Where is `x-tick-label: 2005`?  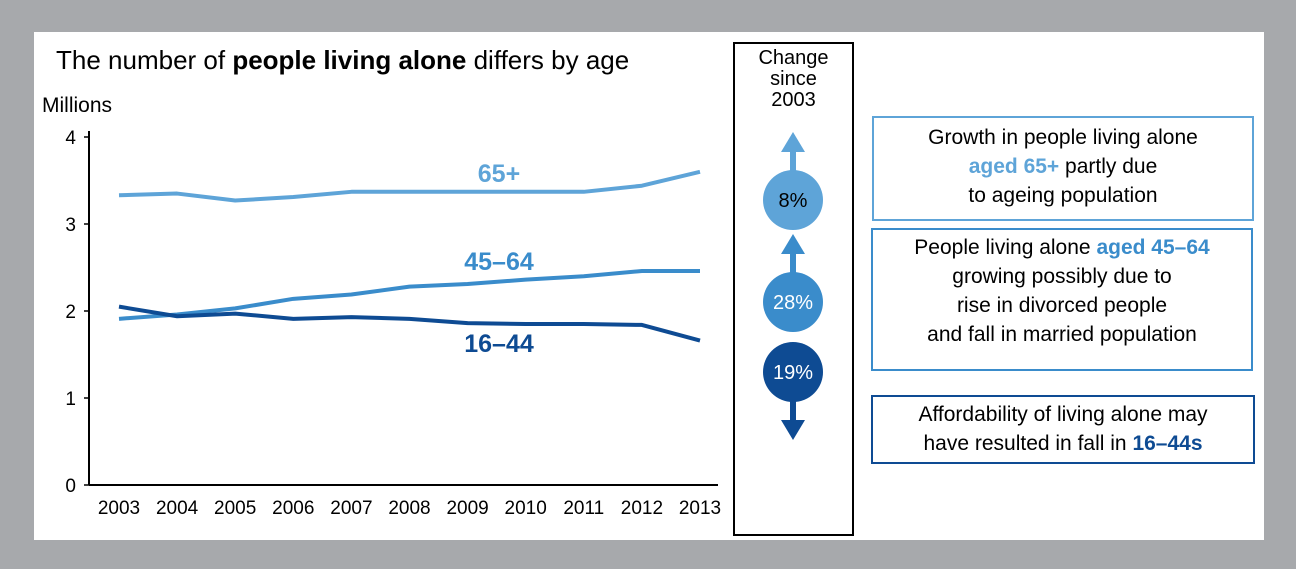
x-tick-label: 2005 is located at coordinates (235, 508).